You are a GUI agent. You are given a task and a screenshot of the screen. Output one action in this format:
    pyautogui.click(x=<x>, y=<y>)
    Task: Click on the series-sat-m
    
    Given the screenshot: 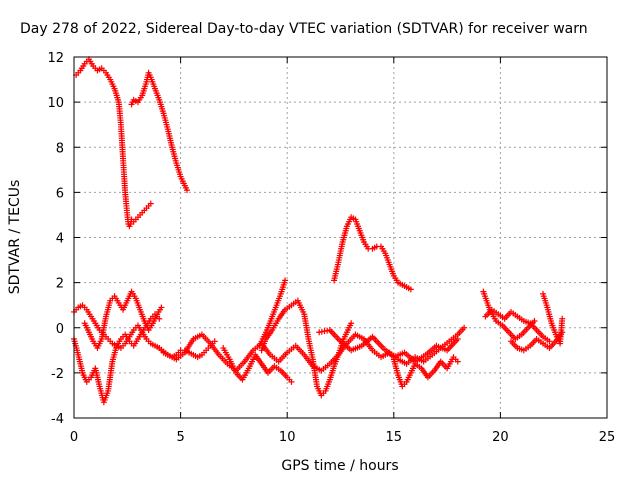 What is the action you would take?
    pyautogui.click(x=425, y=372)
    